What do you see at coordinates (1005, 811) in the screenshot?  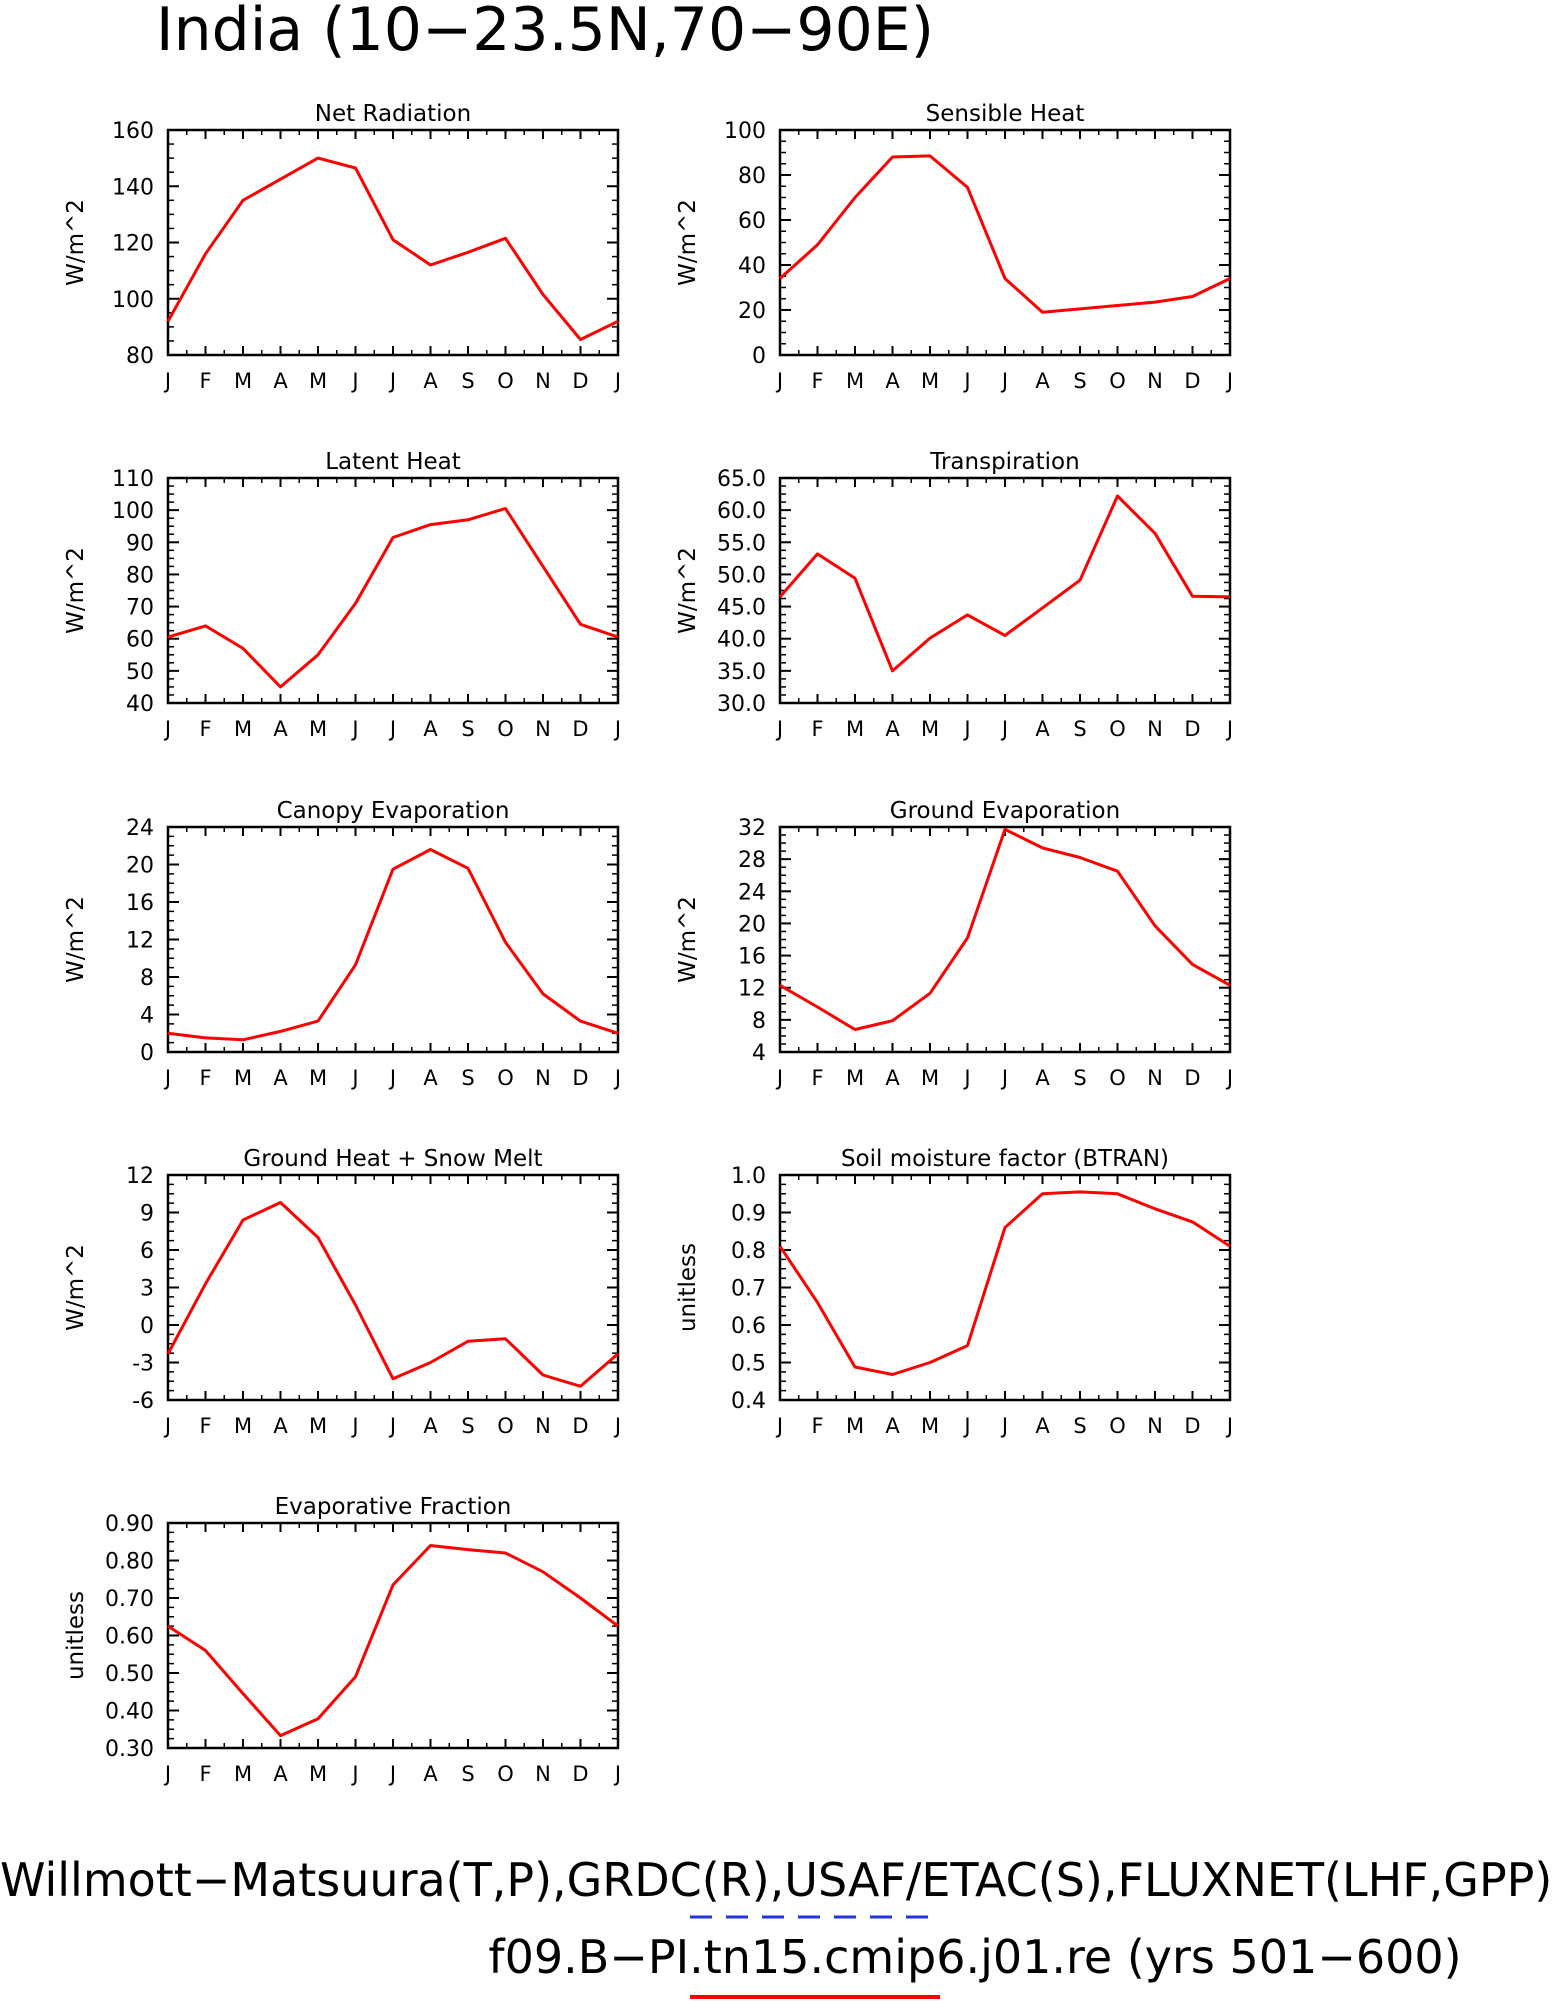 I see `panel-title: Ground Evaporation` at bounding box center [1005, 811].